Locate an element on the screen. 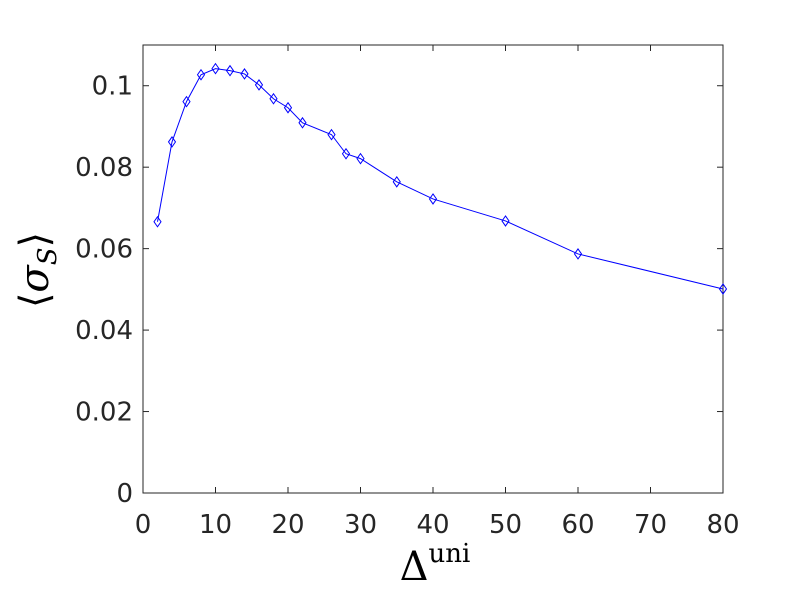 The image size is (800, 600). x-tick-label: 70 is located at coordinates (650, 525).